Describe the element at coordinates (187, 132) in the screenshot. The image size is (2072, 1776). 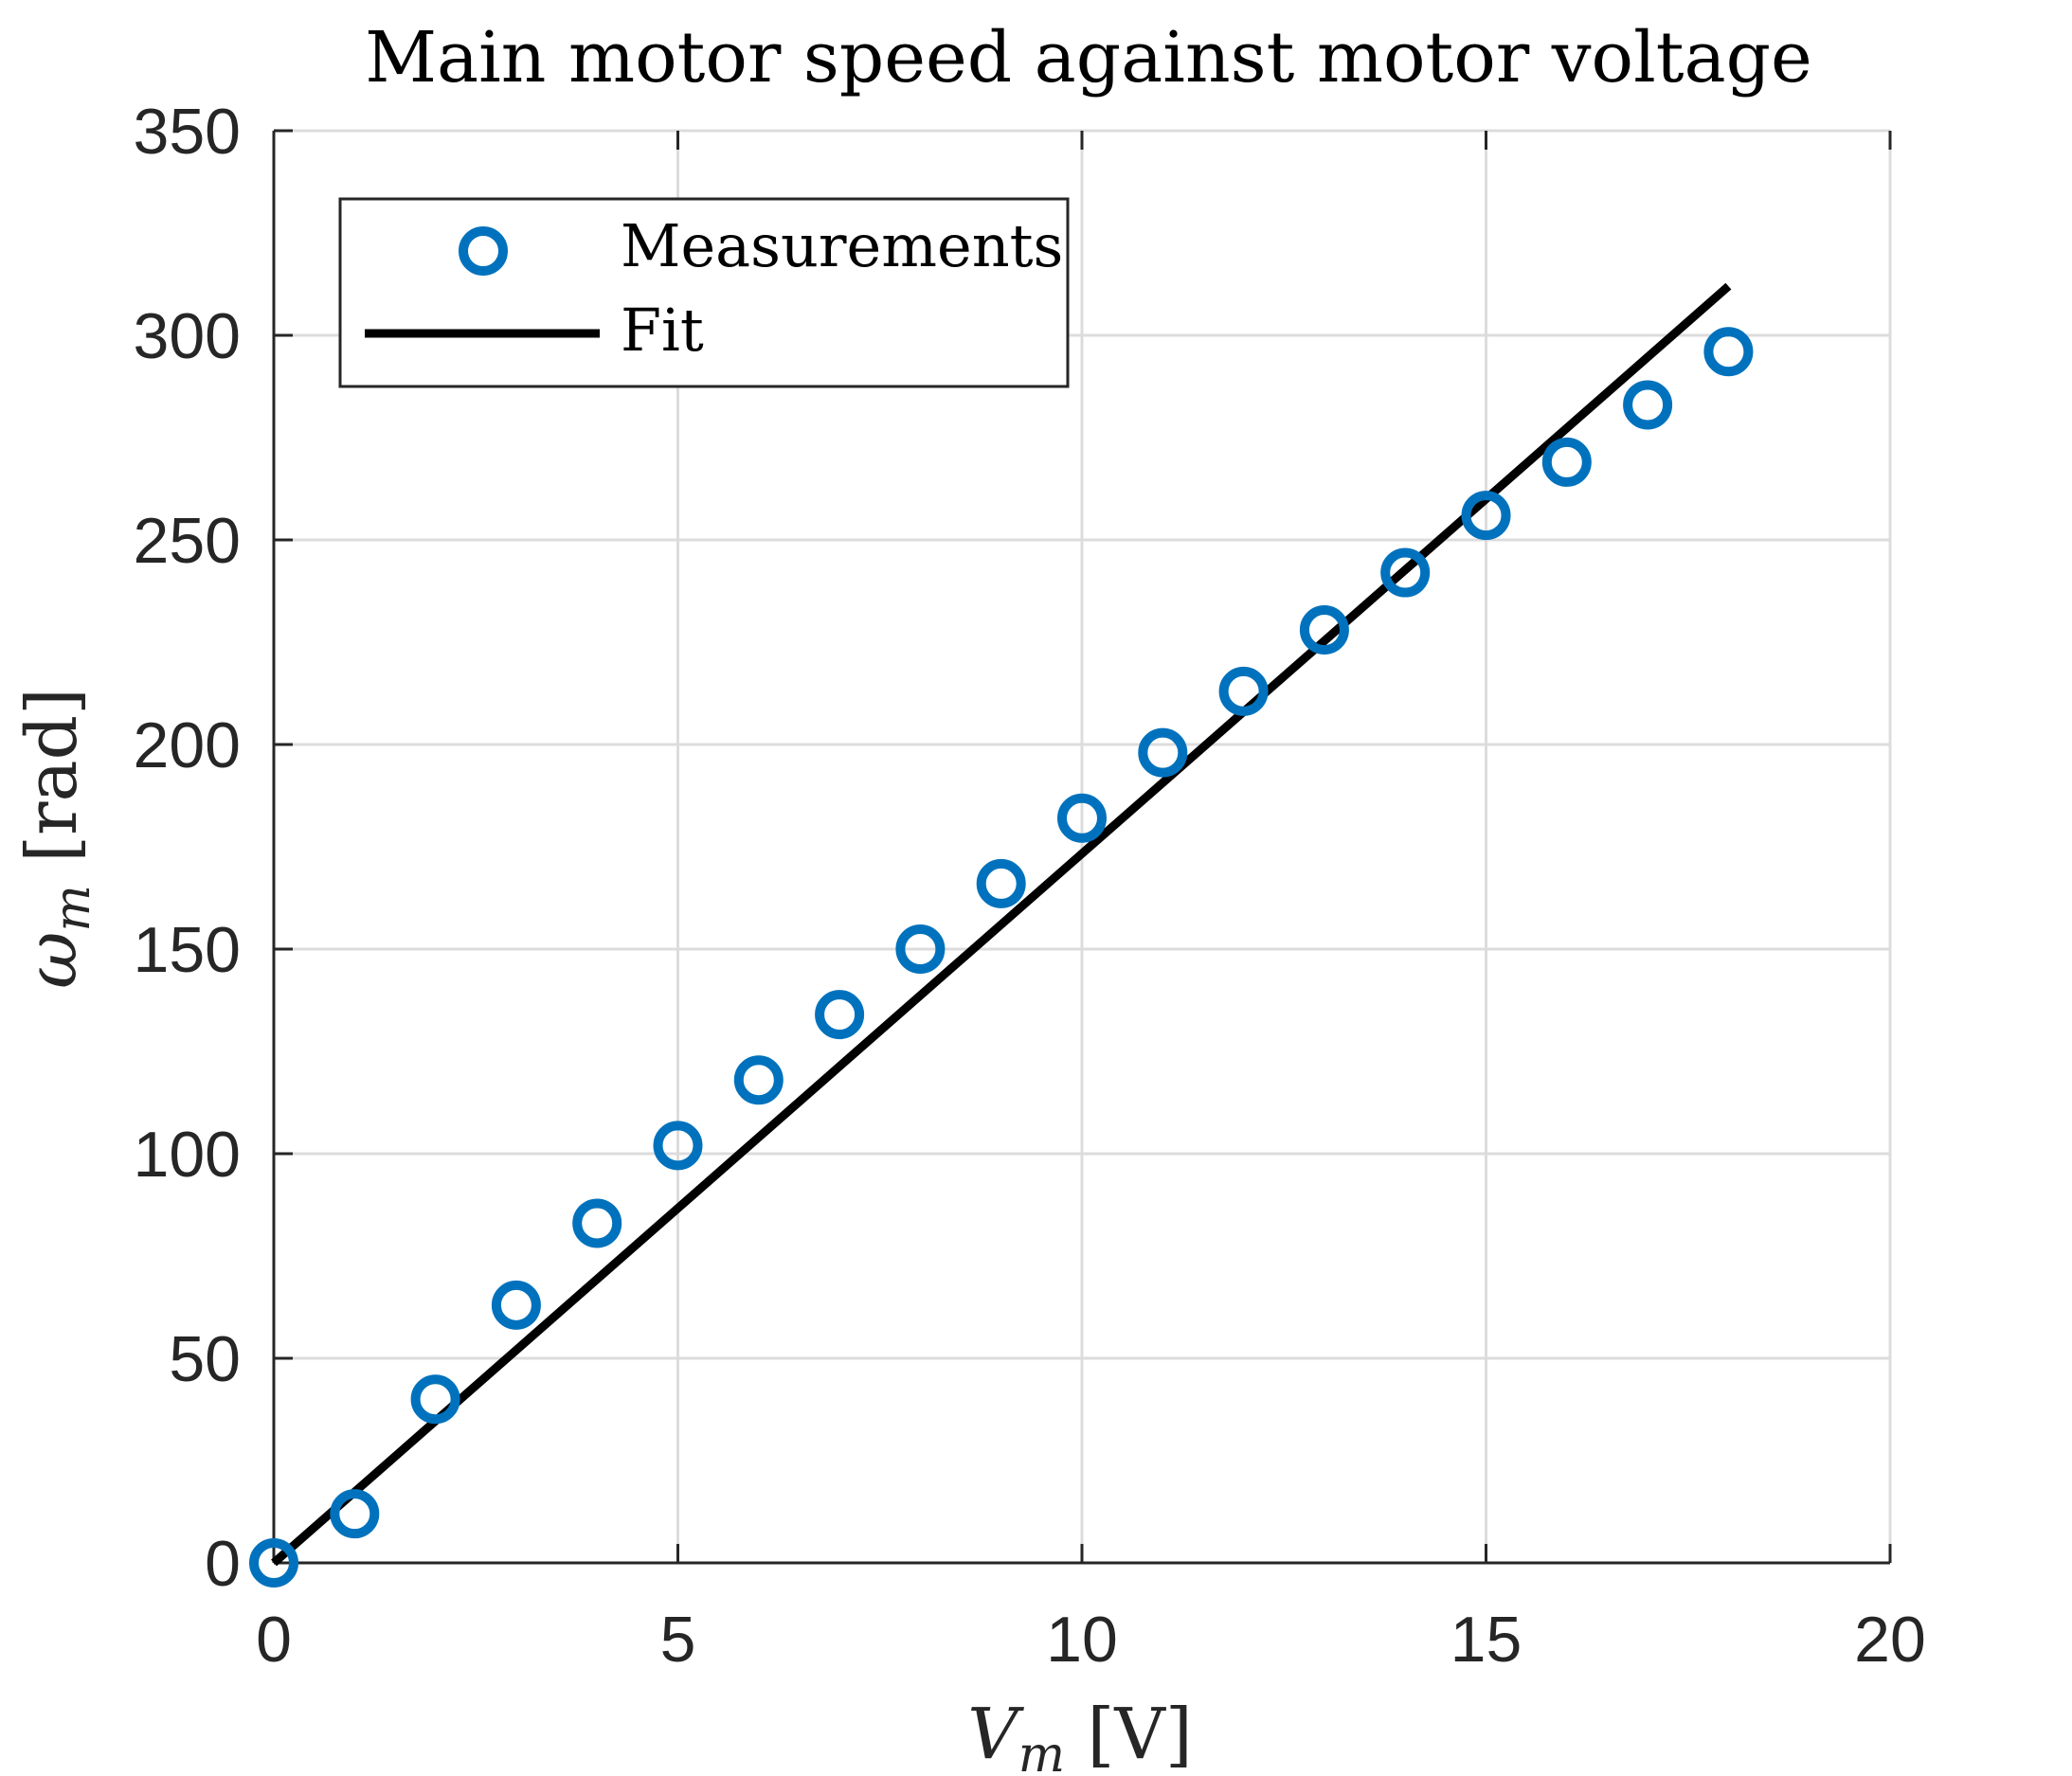
I see `y-tick-label-7: 350` at that location.